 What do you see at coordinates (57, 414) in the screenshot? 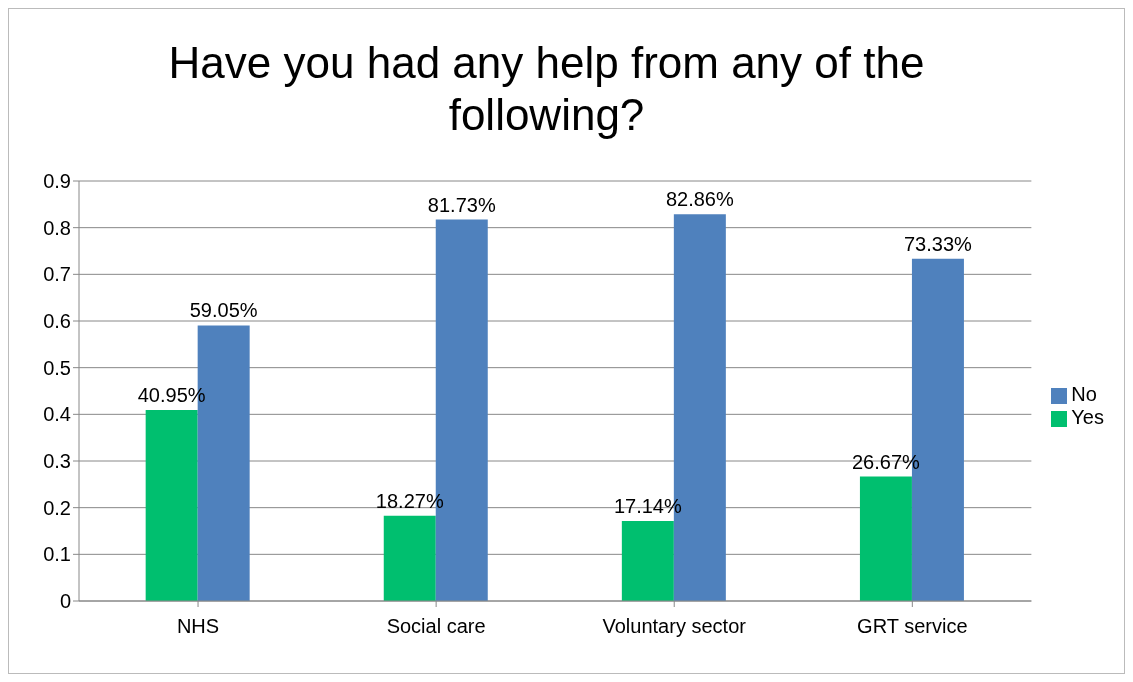
I see `y-tick-label: 0.4` at bounding box center [57, 414].